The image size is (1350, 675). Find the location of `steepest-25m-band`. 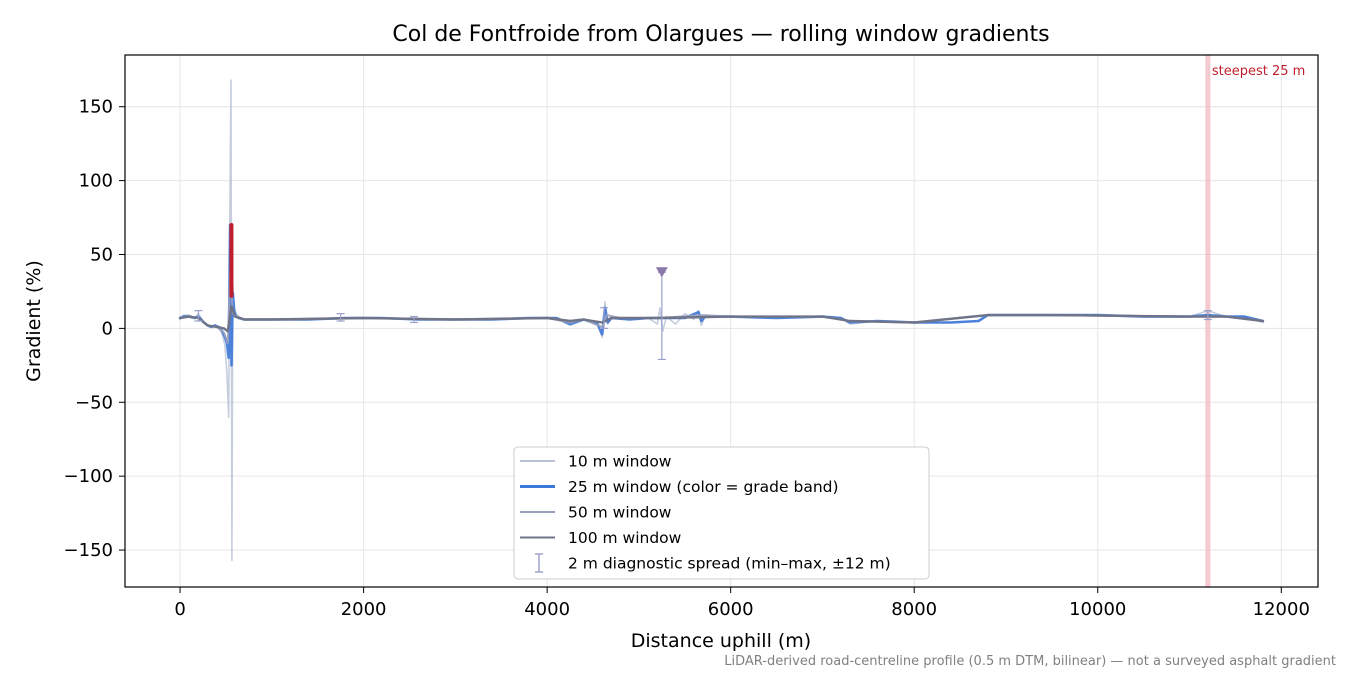

steepest-25m-band is located at coordinates (1208, 321).